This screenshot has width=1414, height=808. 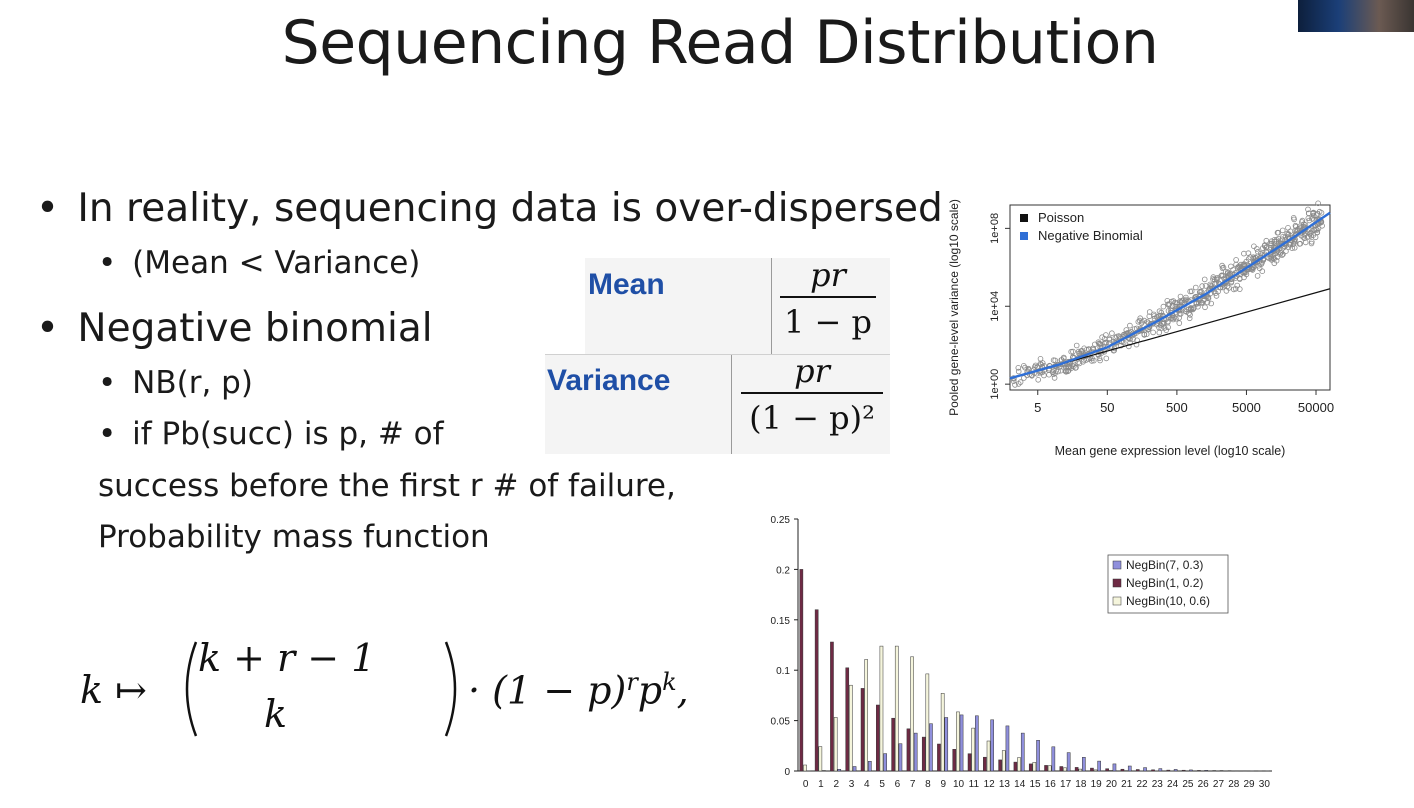 What do you see at coordinates (1173, 784) in the screenshot?
I see `x-tick-label: 24` at bounding box center [1173, 784].